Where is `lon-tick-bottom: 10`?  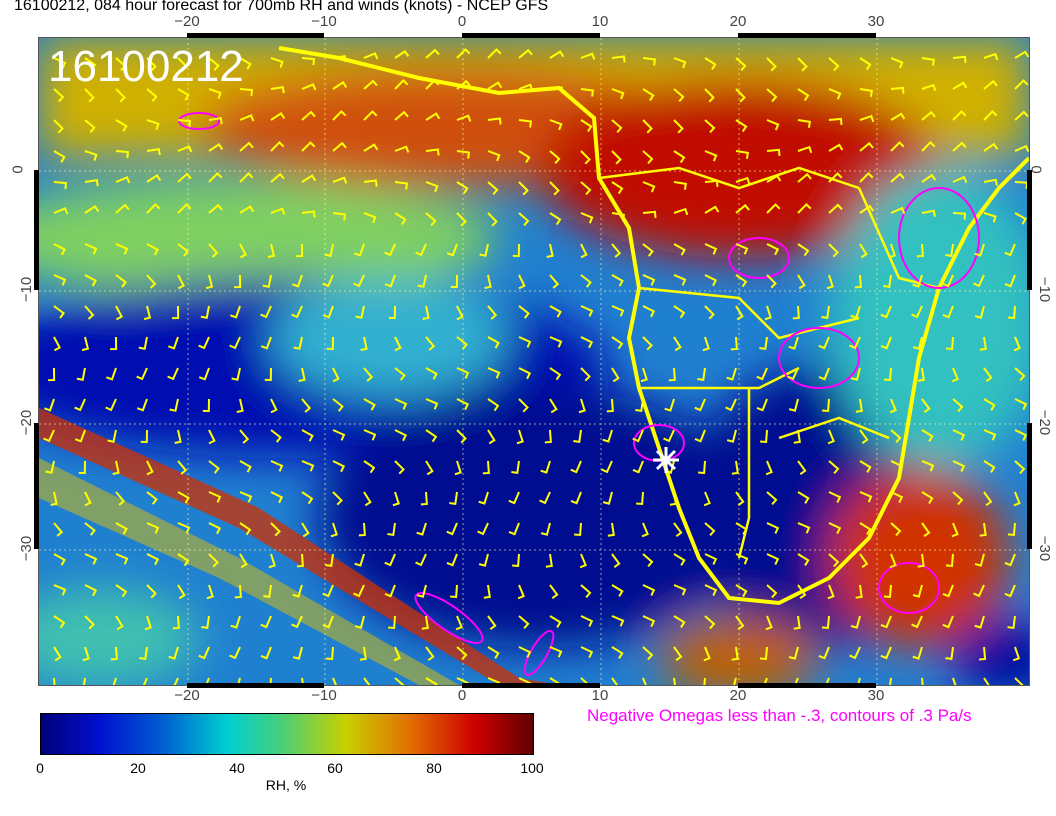
lon-tick-bottom: 10 is located at coordinates (600, 695).